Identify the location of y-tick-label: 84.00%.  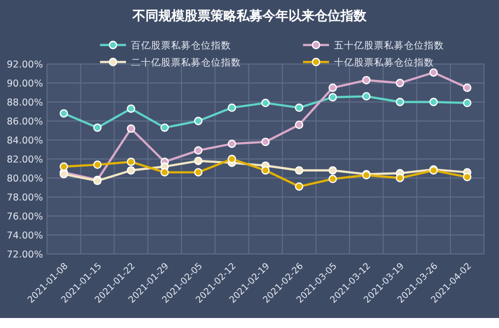
(24, 141).